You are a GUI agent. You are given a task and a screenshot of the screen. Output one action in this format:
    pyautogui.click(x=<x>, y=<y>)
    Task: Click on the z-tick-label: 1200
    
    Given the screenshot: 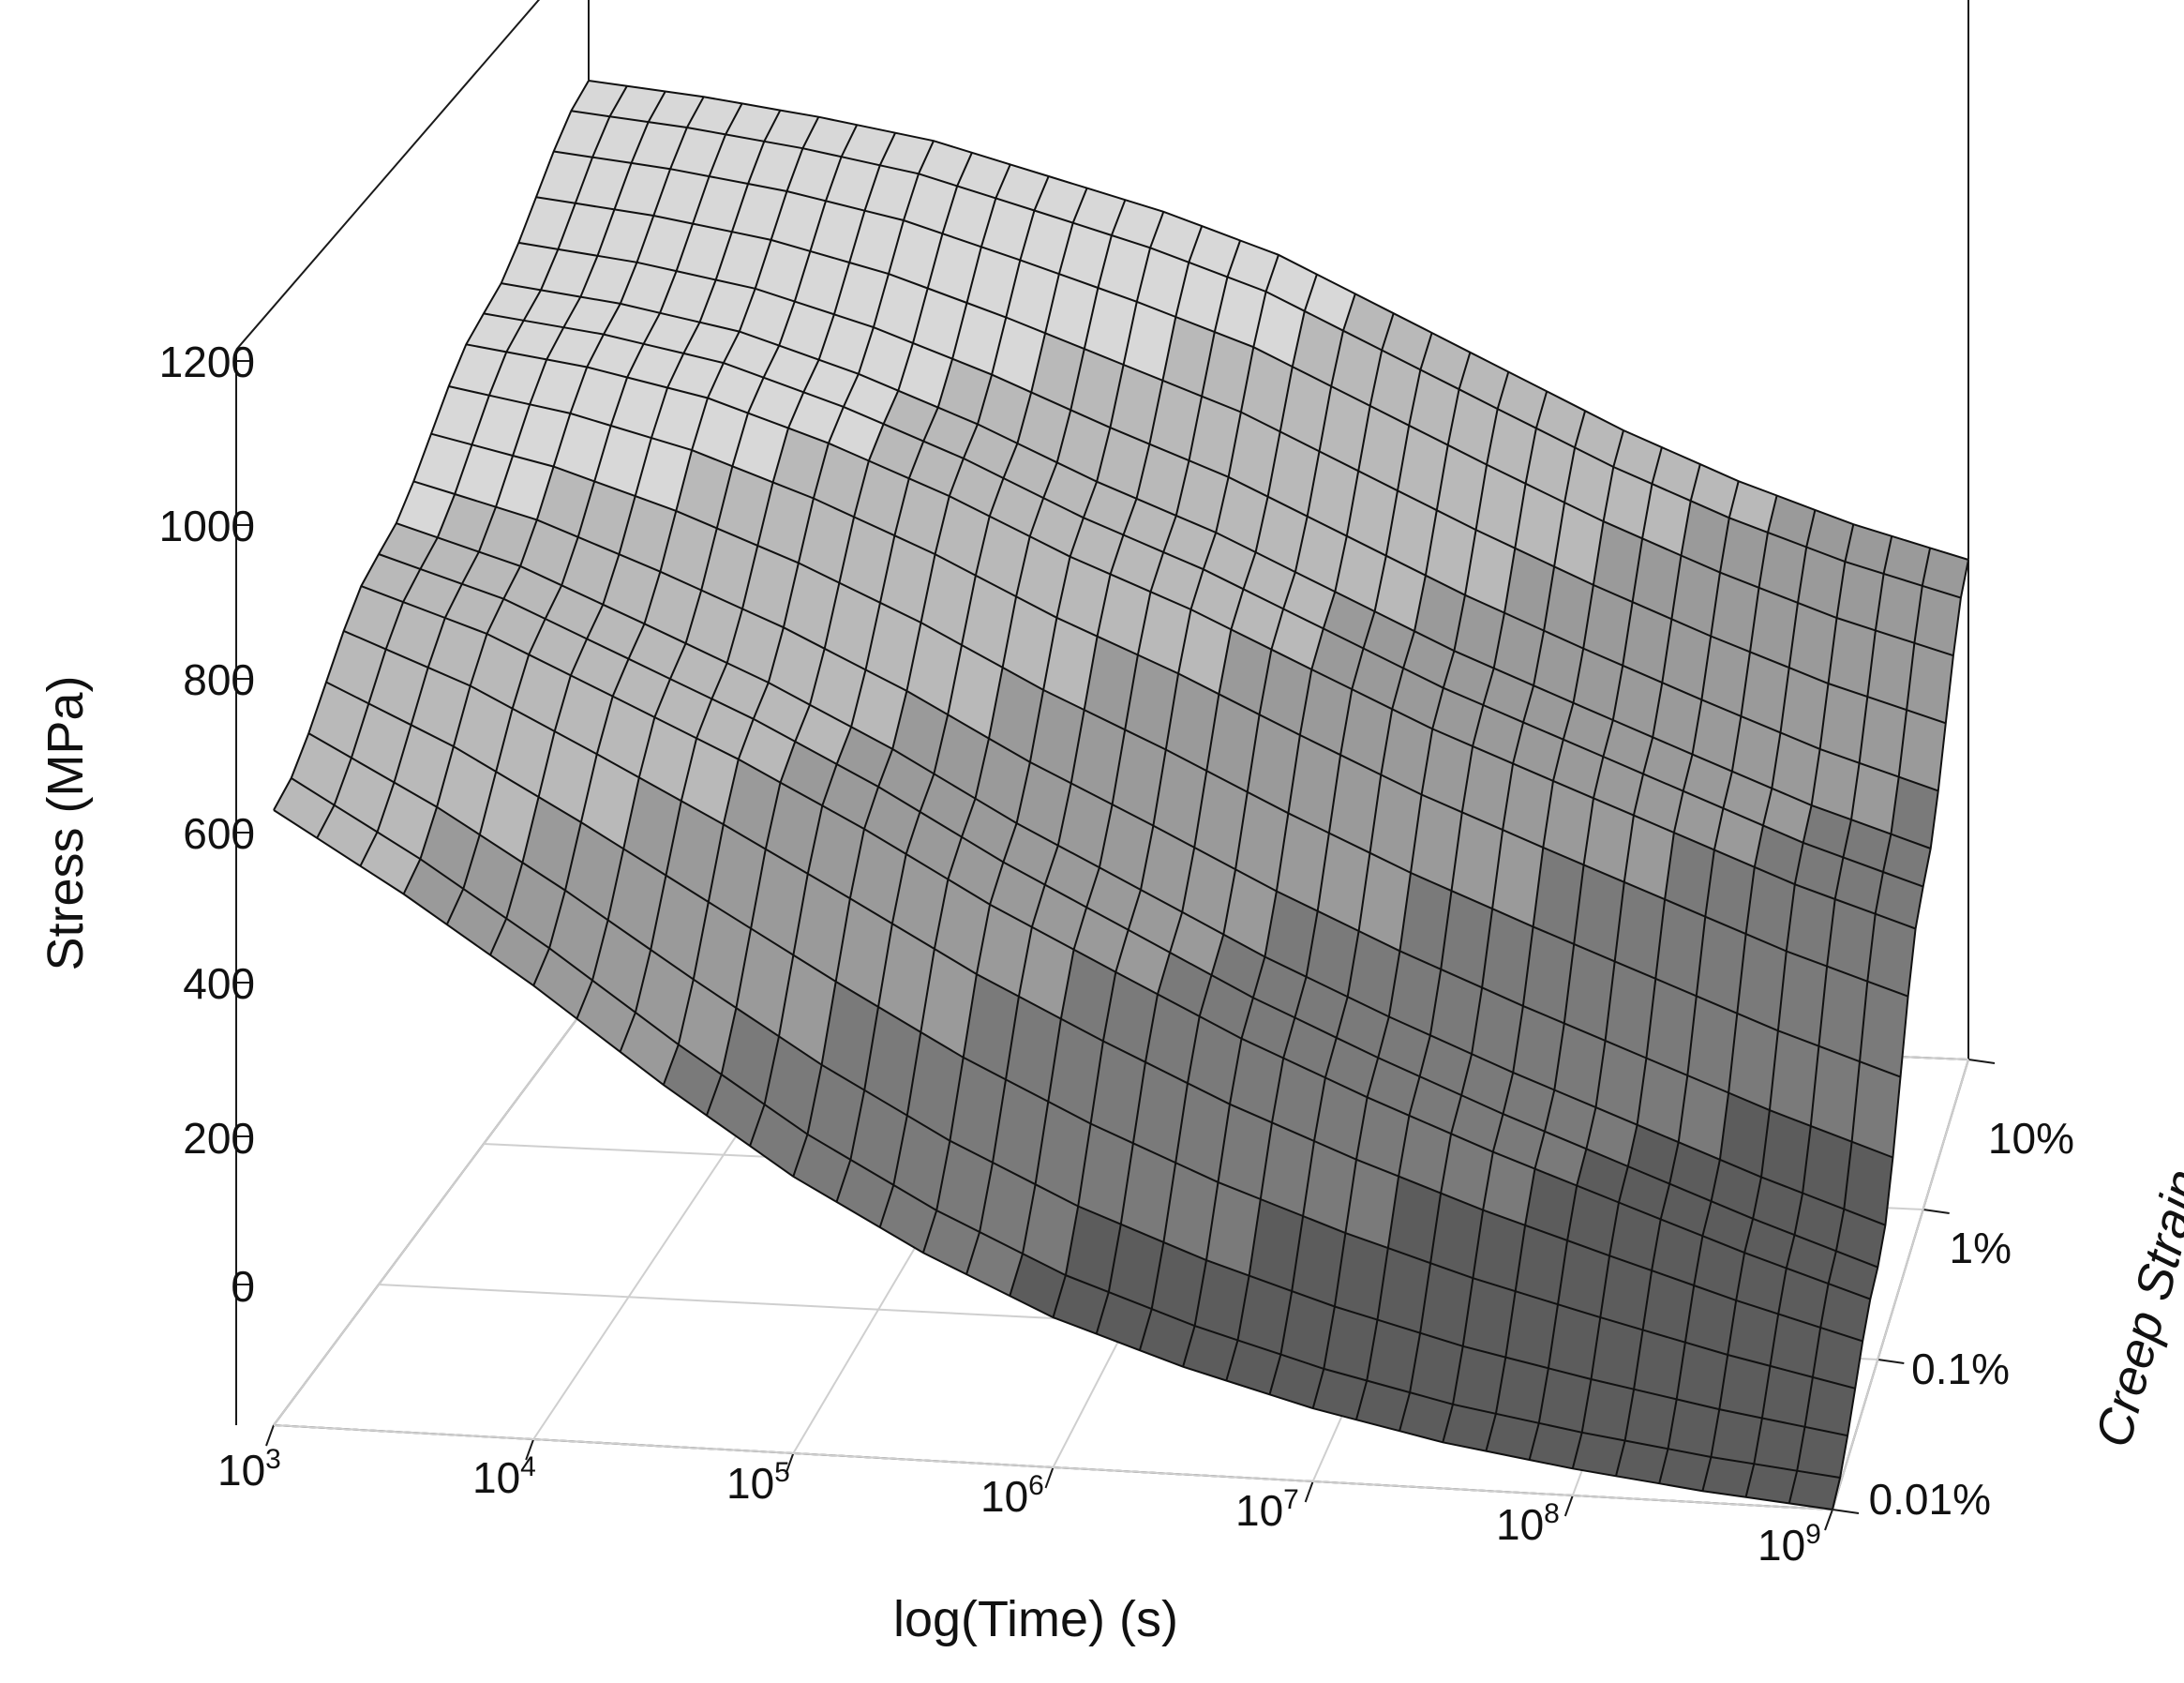 What is the action you would take?
    pyautogui.click(x=207, y=362)
    